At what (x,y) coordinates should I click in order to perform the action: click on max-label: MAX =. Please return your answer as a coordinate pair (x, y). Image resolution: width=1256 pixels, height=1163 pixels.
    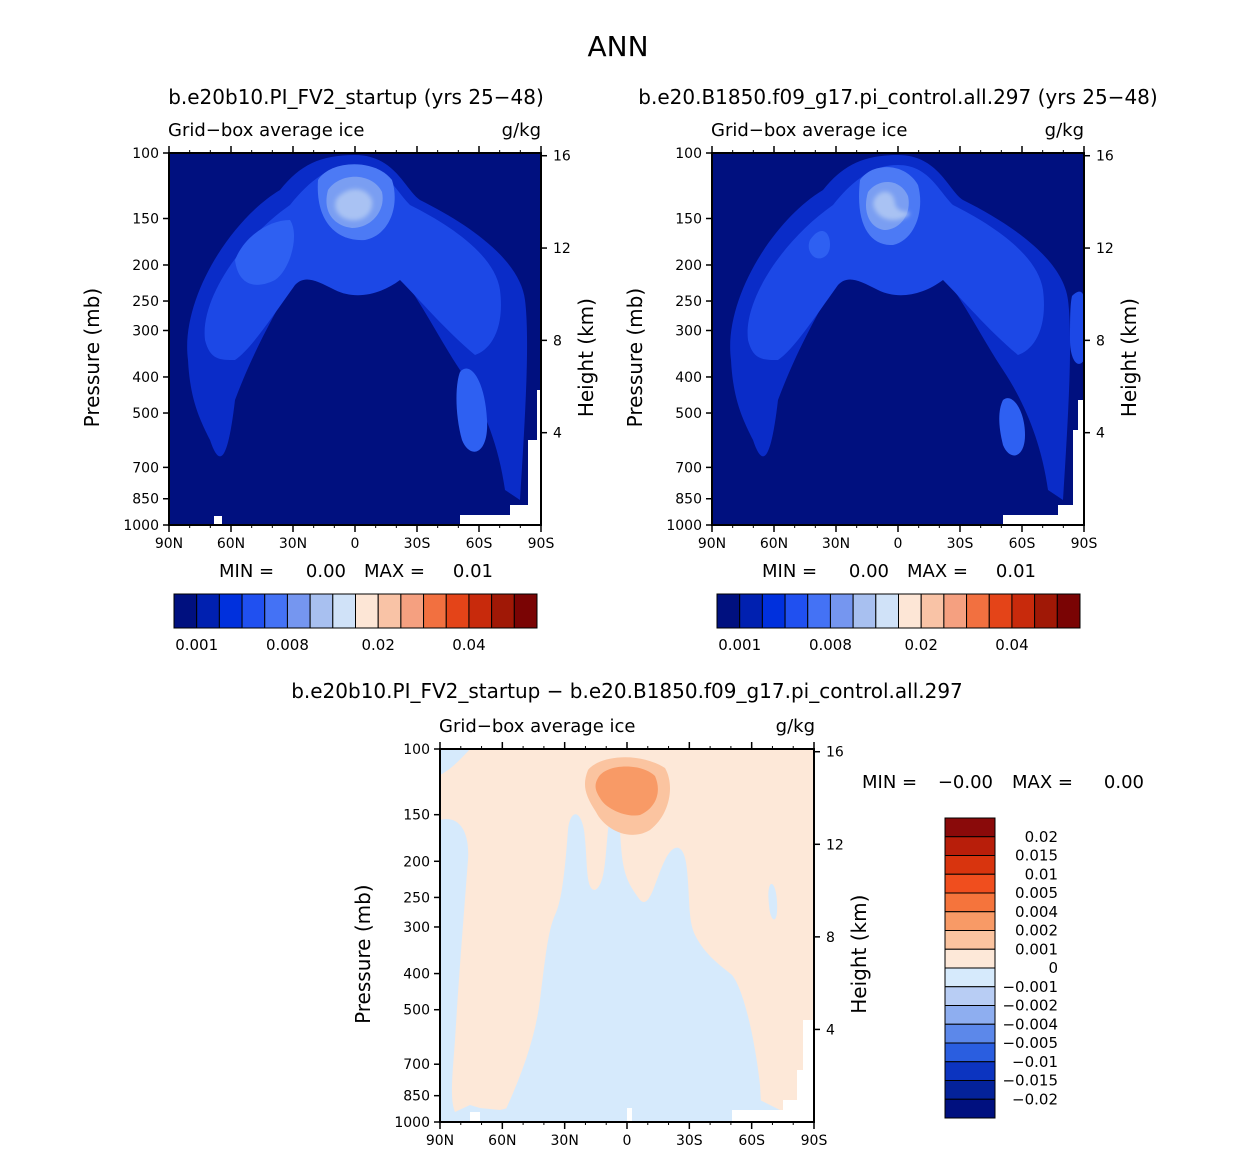
    Looking at the image, I should click on (394, 571).